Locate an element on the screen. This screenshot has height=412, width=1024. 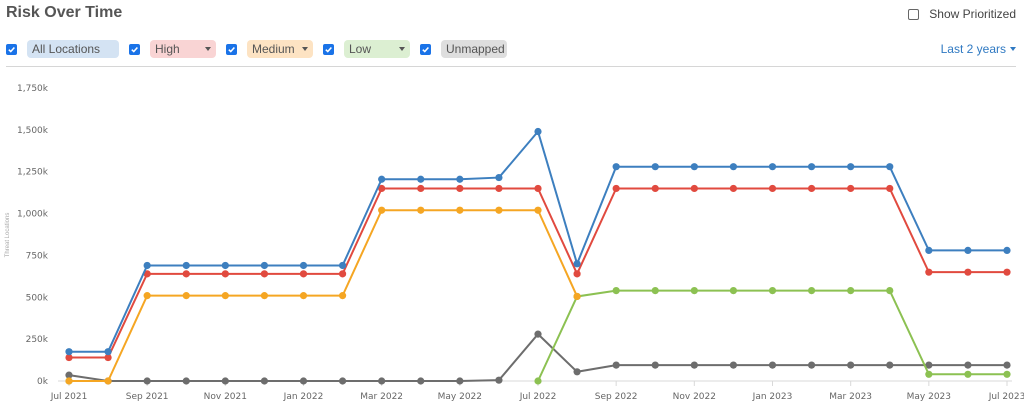
filter-pill-low: Low is located at coordinates (377, 49).